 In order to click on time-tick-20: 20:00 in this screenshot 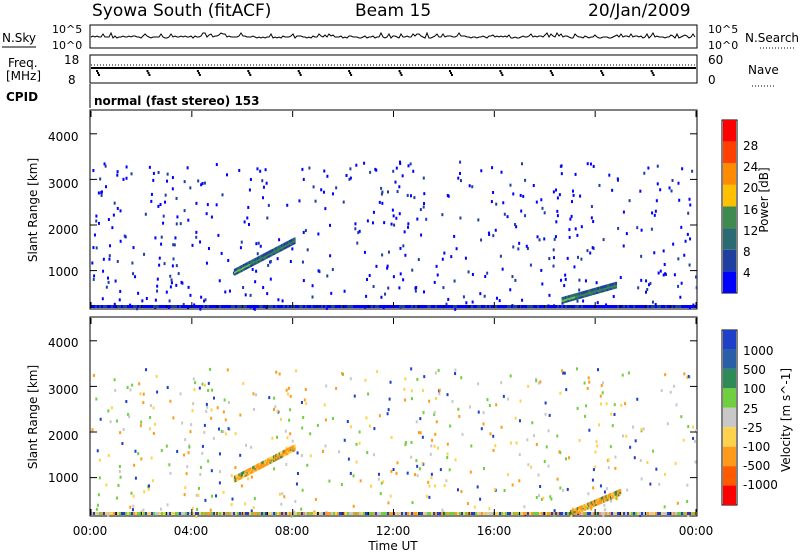, I will do `click(595, 531)`.